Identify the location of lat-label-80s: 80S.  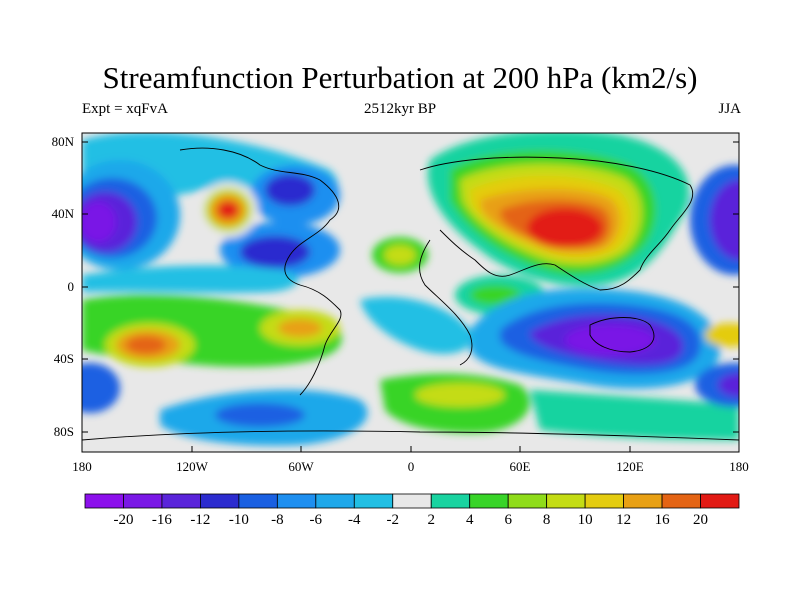
(63, 431).